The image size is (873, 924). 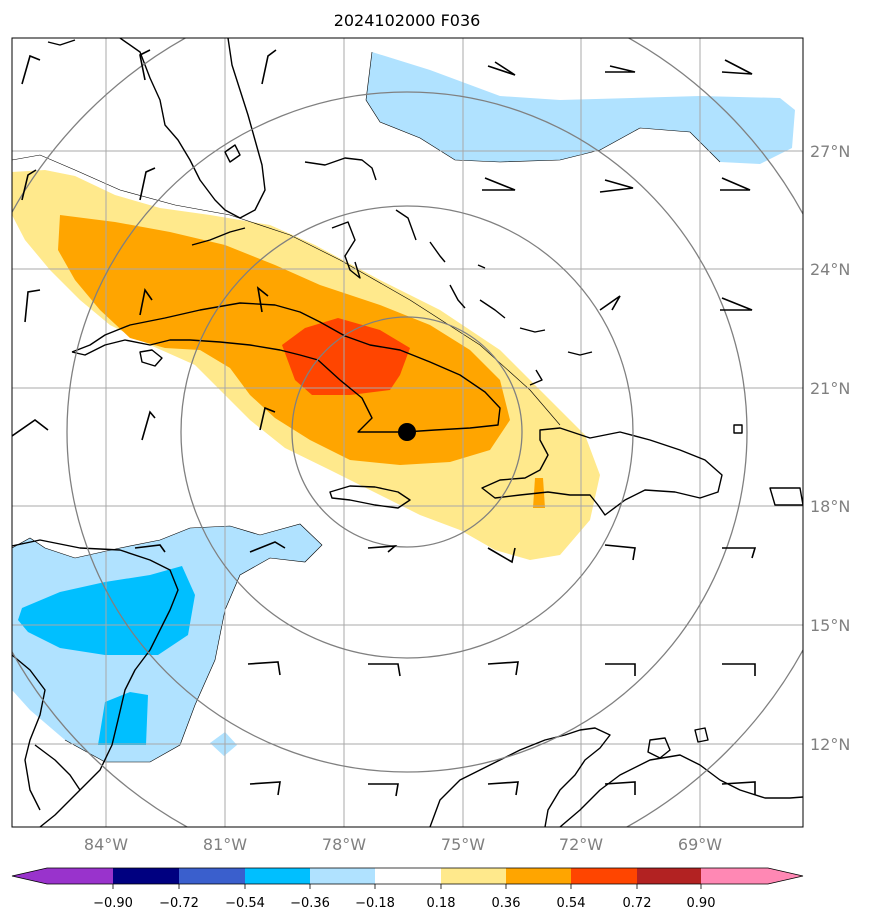 What do you see at coordinates (344, 844) in the screenshot?
I see `lon-label: 78°W` at bounding box center [344, 844].